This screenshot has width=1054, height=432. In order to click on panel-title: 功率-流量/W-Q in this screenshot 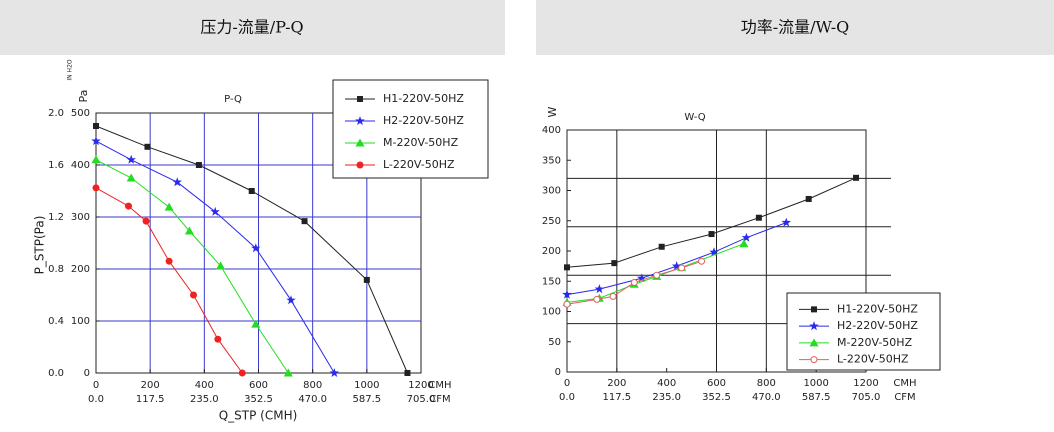, I will do `click(795, 27)`.